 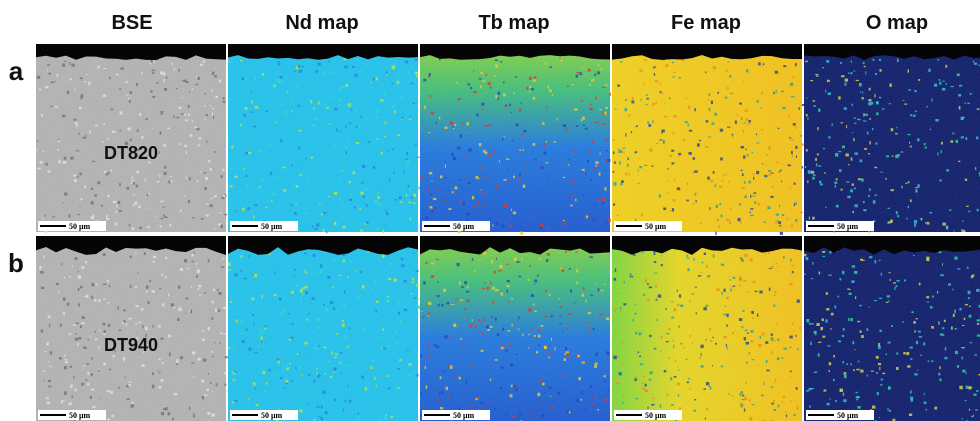 What do you see at coordinates (131, 153) in the screenshot?
I see `sample-label: DT820` at bounding box center [131, 153].